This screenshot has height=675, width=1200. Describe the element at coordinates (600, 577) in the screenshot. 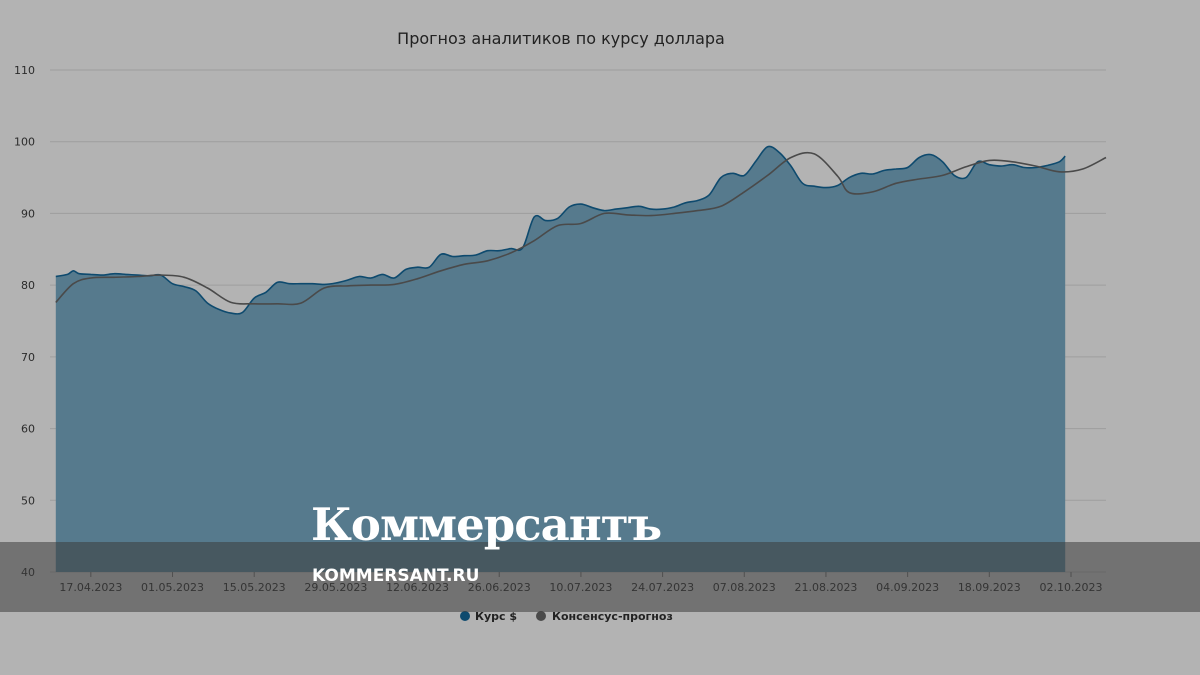

I see `watermark-band` at that location.